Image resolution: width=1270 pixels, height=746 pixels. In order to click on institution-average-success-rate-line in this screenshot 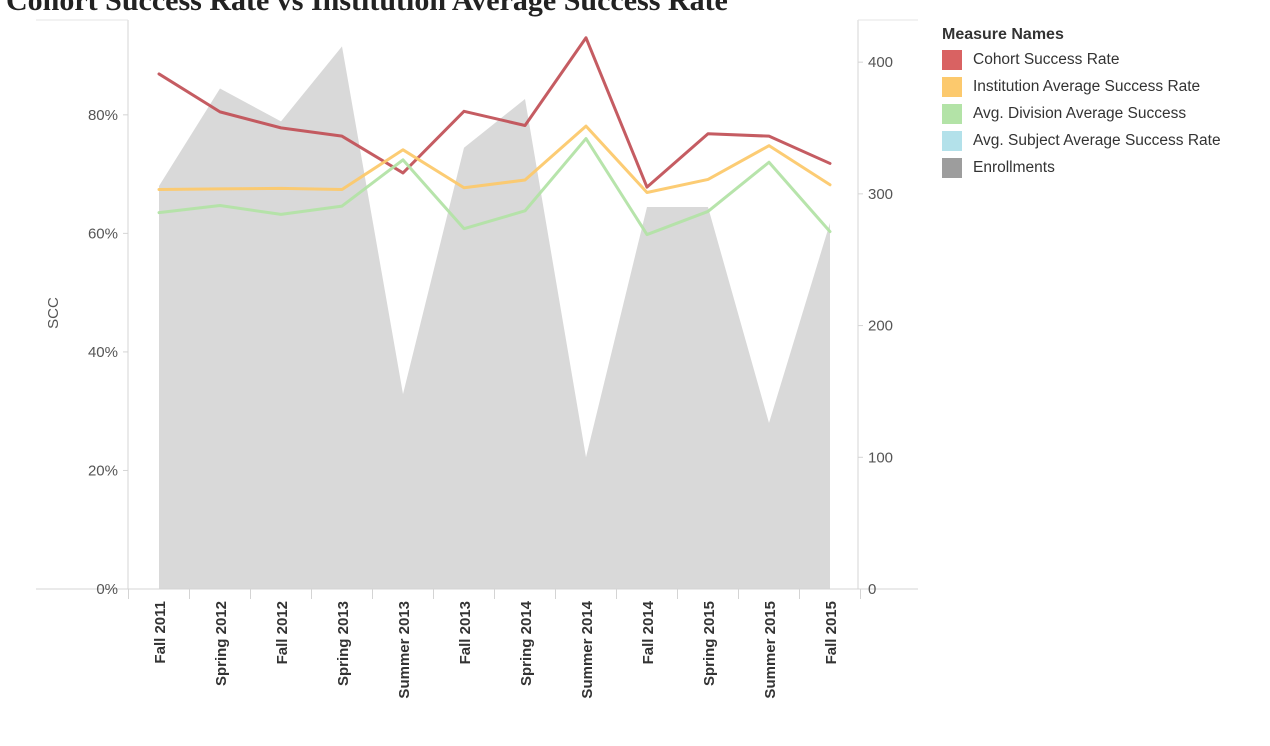, I will do `click(494, 159)`.